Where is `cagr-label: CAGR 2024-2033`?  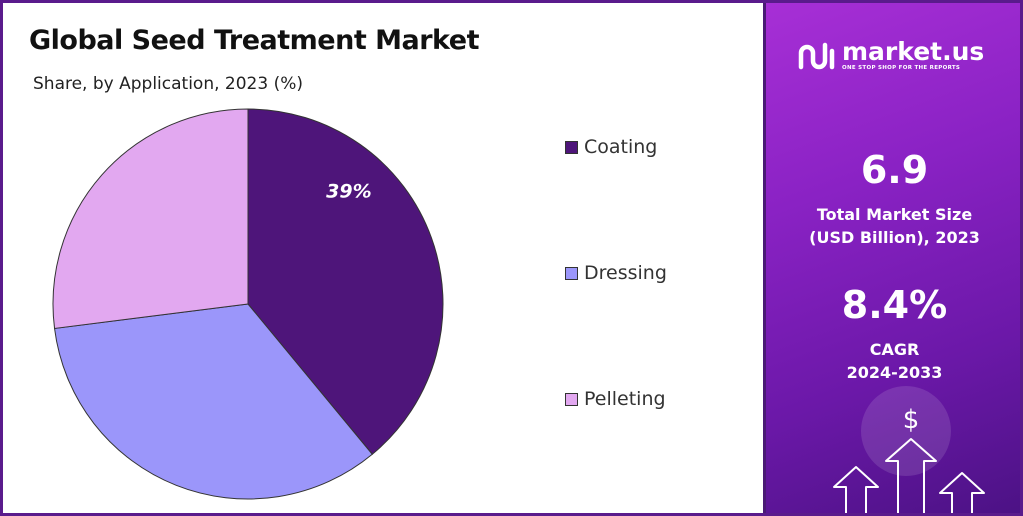 cagr-label: CAGR 2024-2033 is located at coordinates (894, 361).